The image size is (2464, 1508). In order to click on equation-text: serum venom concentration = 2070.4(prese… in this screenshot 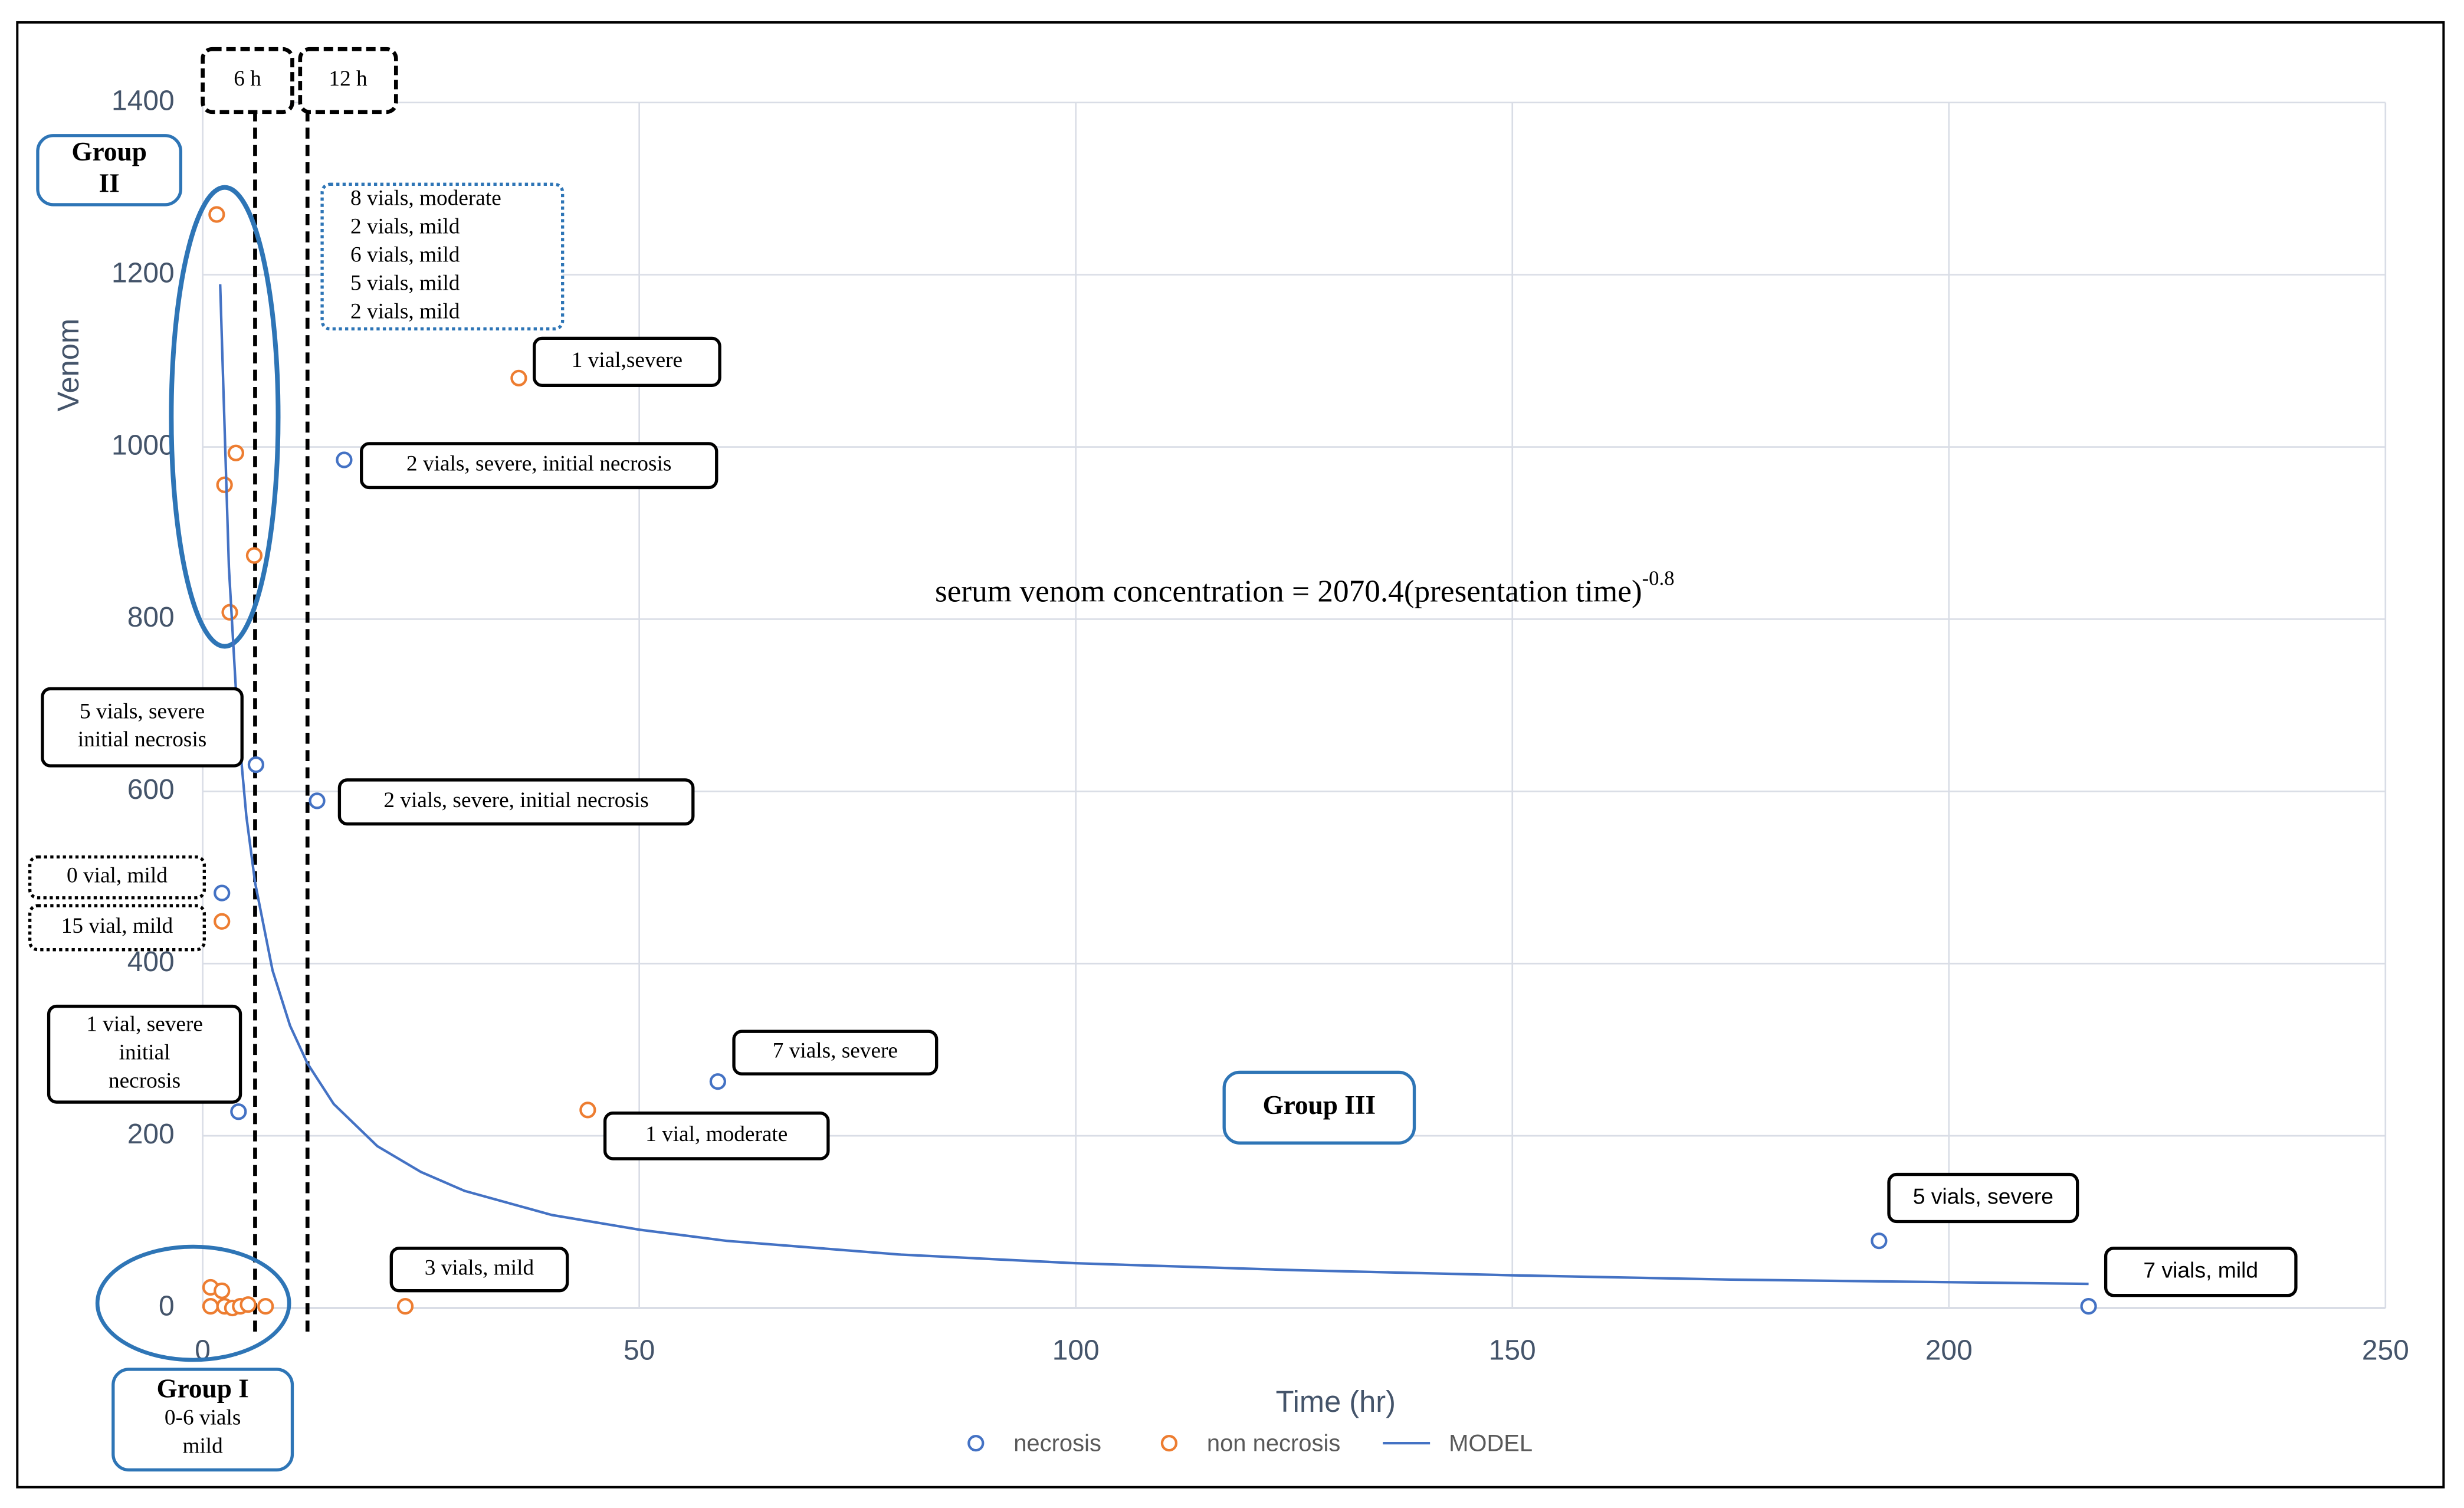, I will do `click(1288, 591)`.